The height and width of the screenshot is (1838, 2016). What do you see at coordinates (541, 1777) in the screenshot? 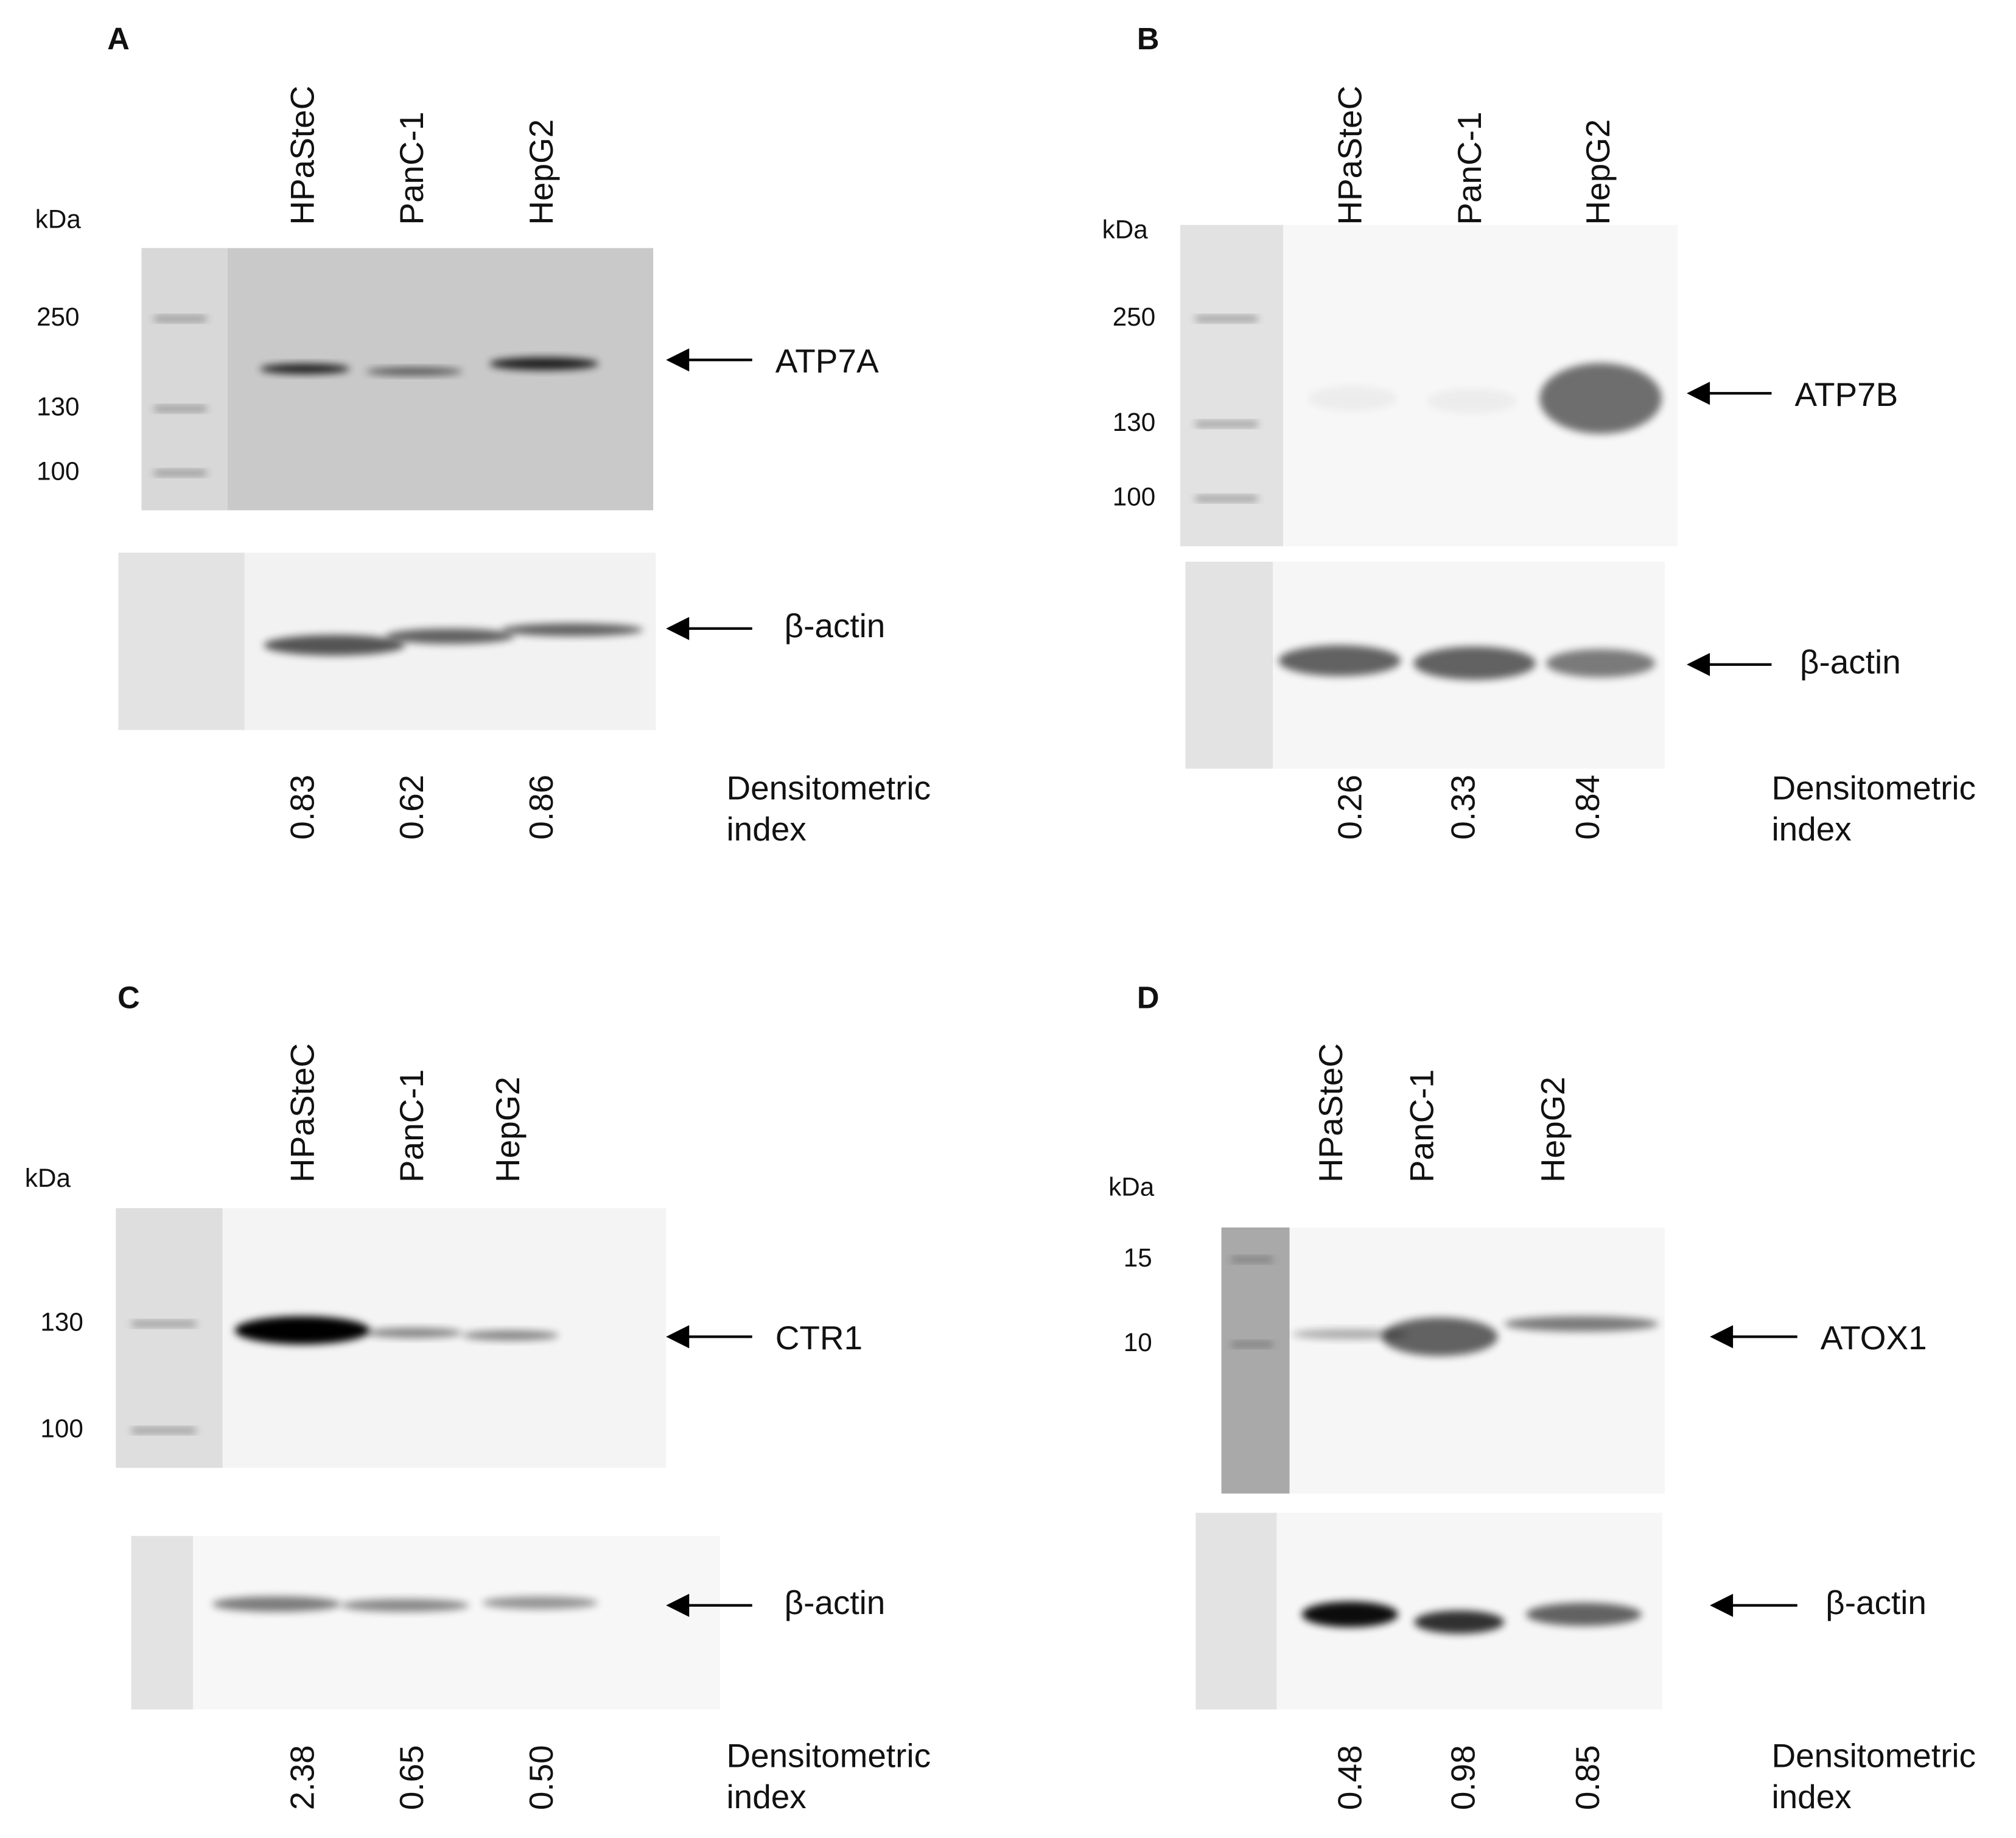
I see `densitometric-value: 0.50` at bounding box center [541, 1777].